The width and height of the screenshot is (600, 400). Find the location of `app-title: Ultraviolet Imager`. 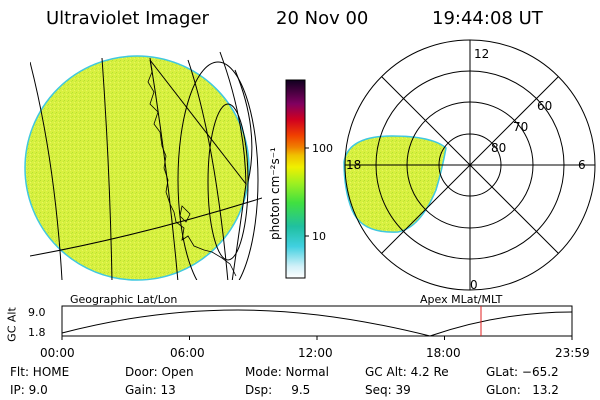

app-title: Ultraviolet Imager is located at coordinates (127, 18).